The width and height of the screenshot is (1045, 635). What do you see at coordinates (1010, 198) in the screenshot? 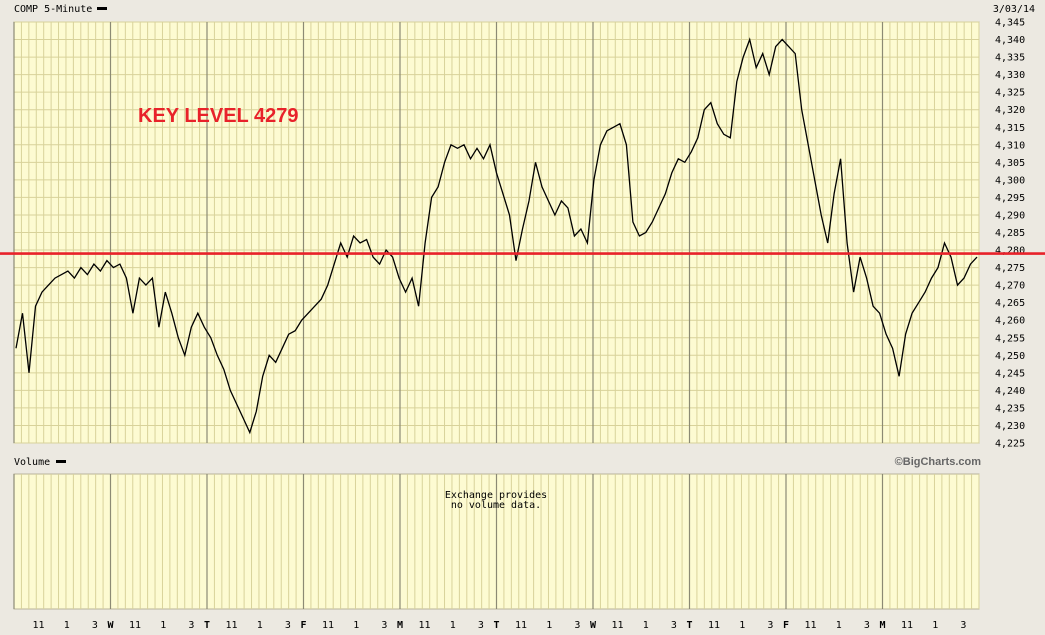
I see `y-tick-label: 4,295` at bounding box center [1010, 198].